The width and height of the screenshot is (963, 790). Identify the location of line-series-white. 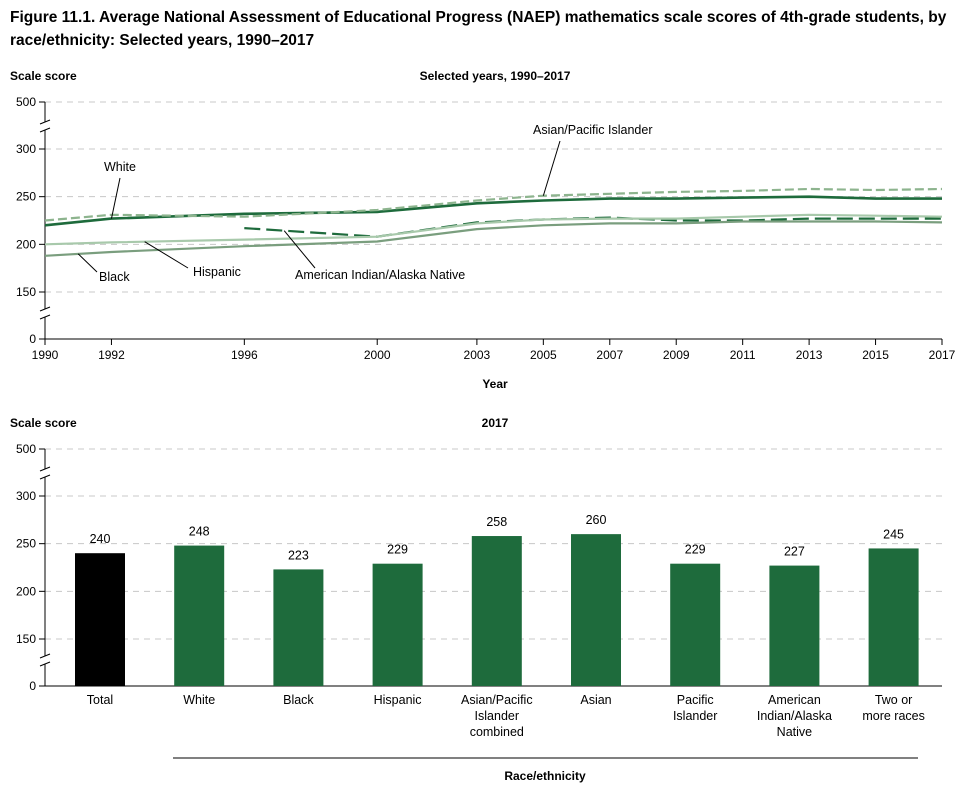
(493, 211).